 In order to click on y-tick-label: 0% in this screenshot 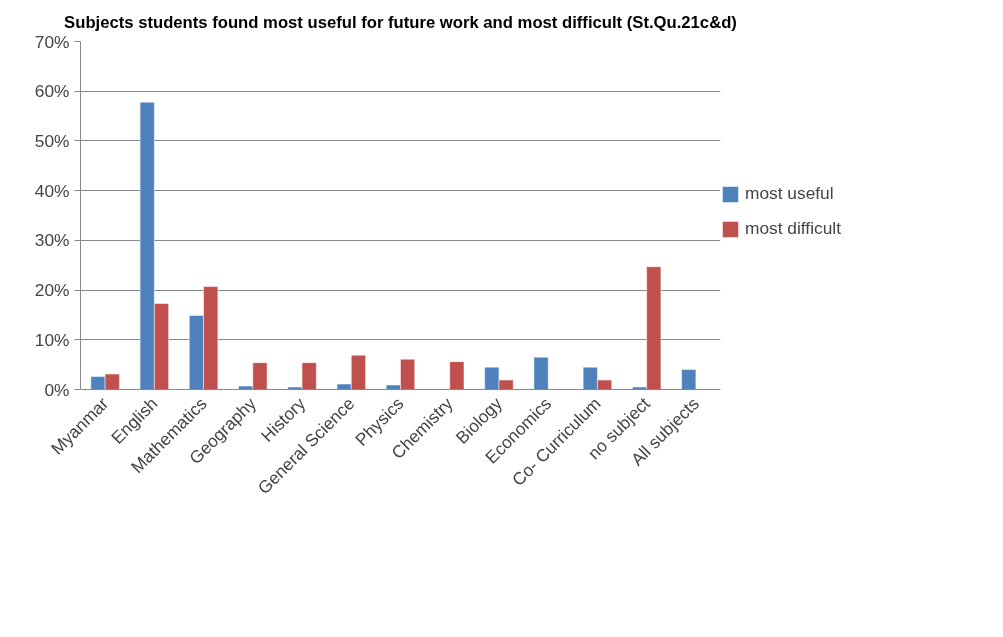, I will do `click(57, 389)`.